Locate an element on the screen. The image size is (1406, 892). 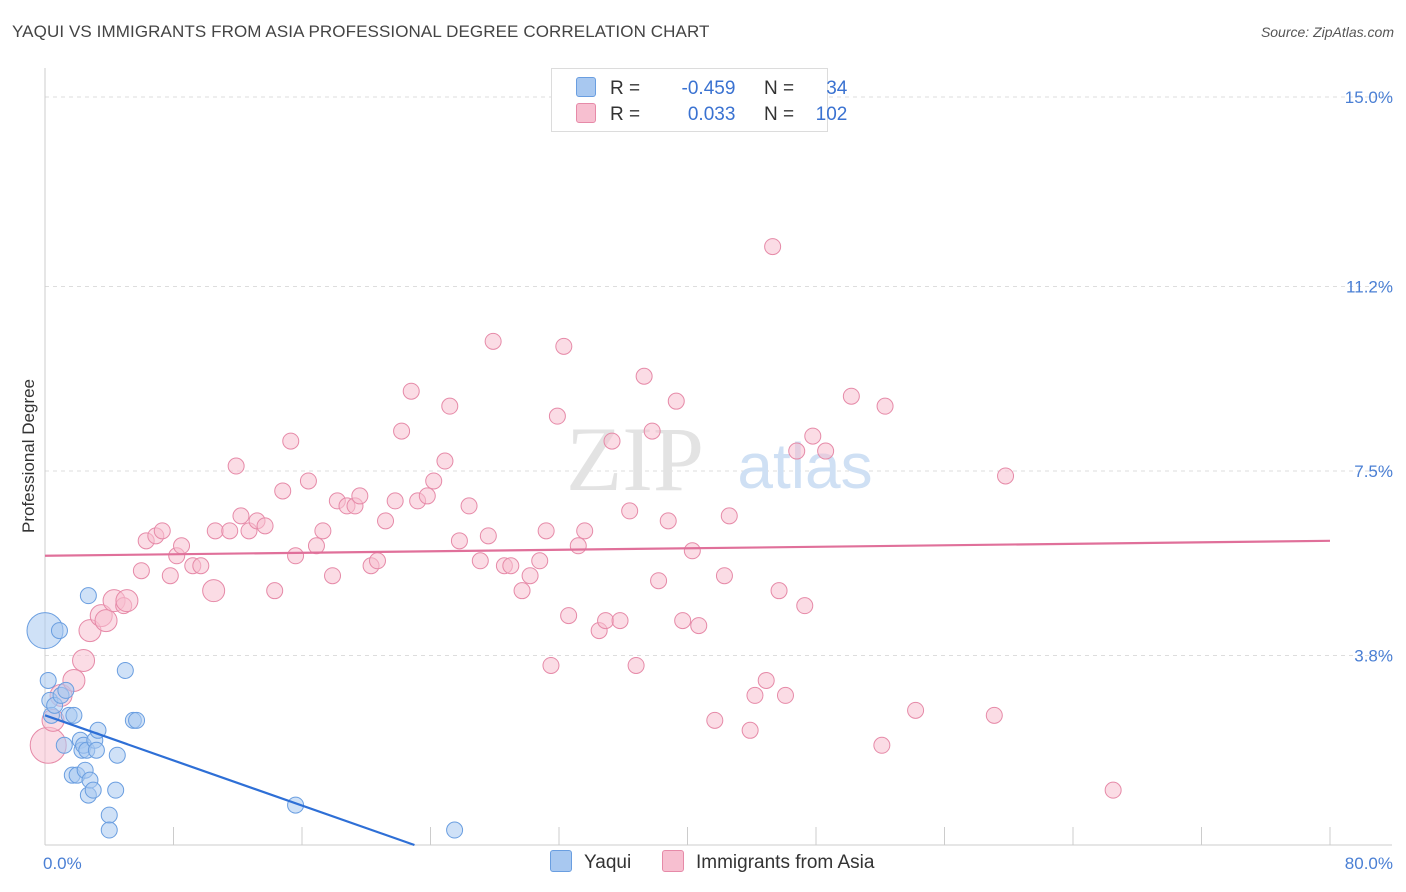
yaqui-trend-line is located at coordinates (229, 780).